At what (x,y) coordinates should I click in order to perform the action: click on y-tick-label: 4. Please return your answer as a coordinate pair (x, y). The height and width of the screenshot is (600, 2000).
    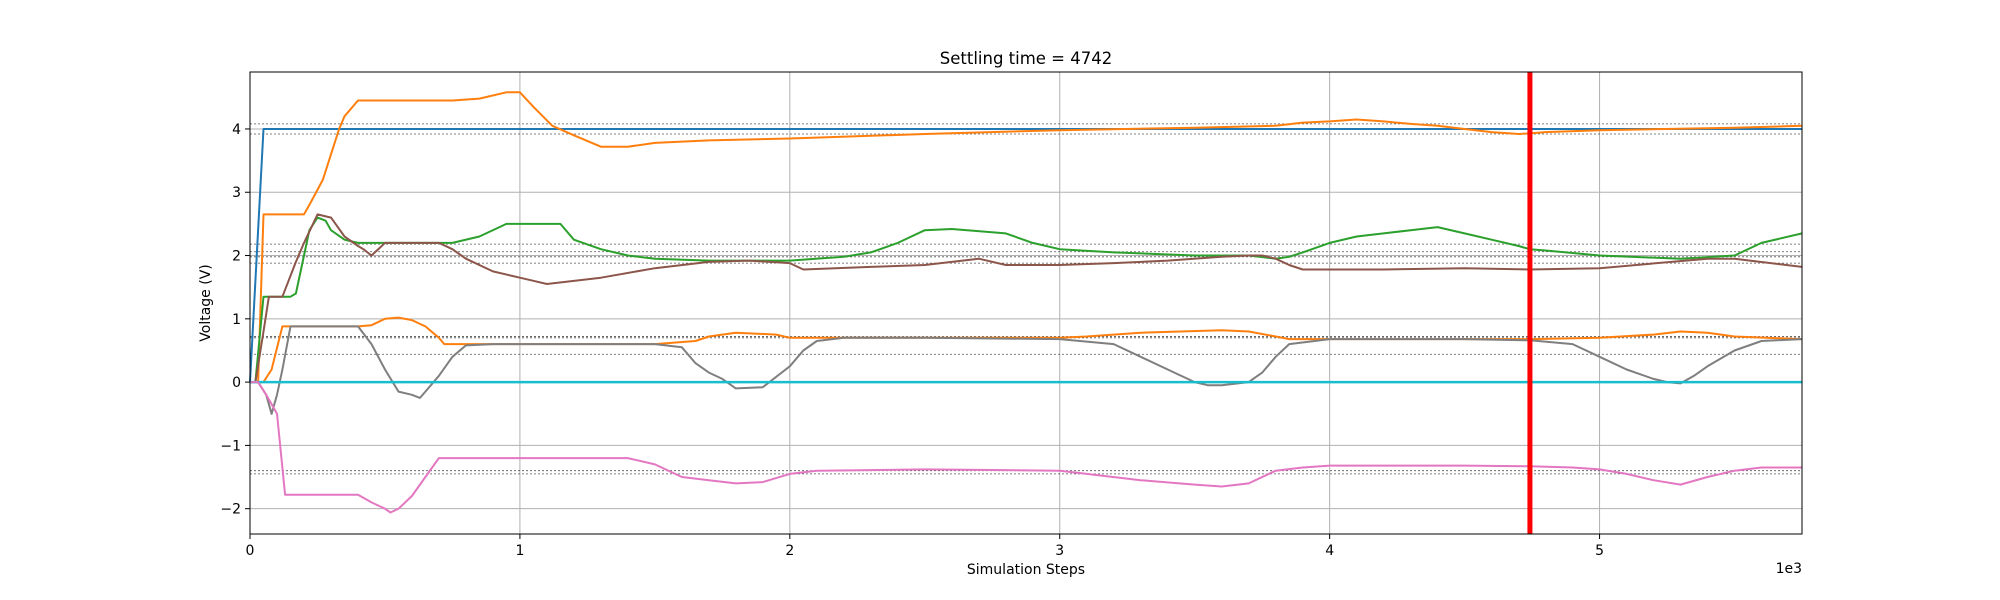
    Looking at the image, I should click on (236, 130).